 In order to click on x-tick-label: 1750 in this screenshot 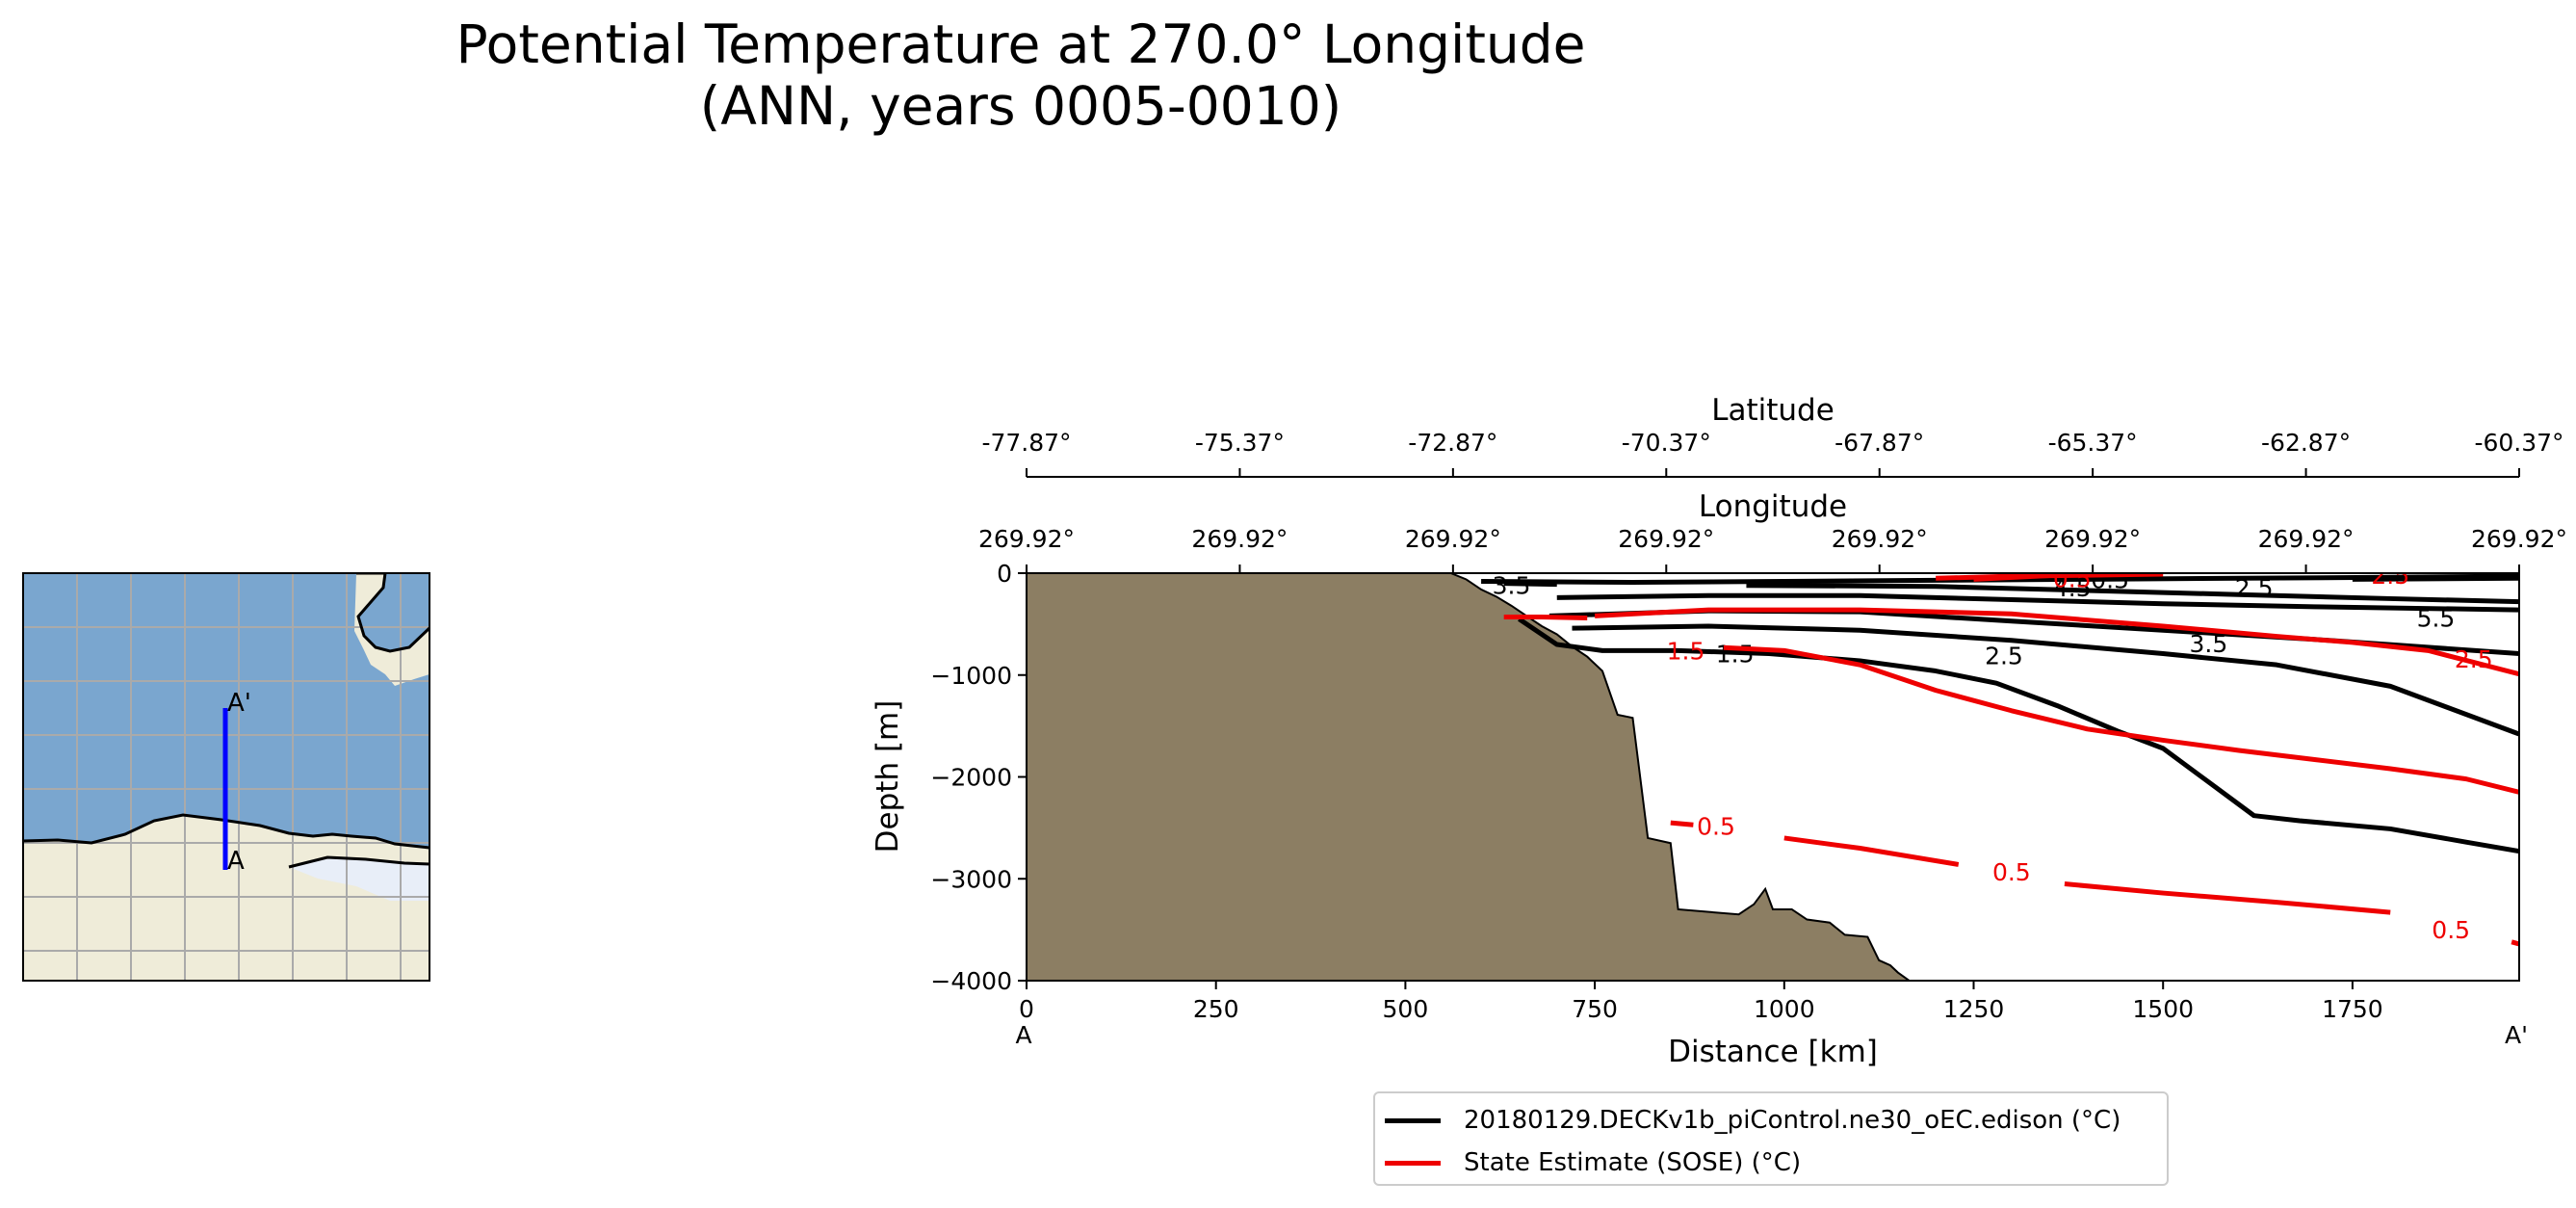, I will do `click(2352, 1009)`.